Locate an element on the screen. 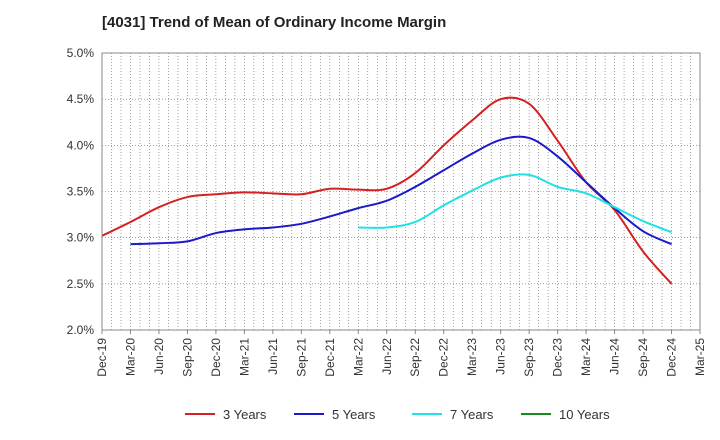 Image resolution: width=720 pixels, height=440 pixels. x-tick-label: Jun-21 is located at coordinates (273, 356).